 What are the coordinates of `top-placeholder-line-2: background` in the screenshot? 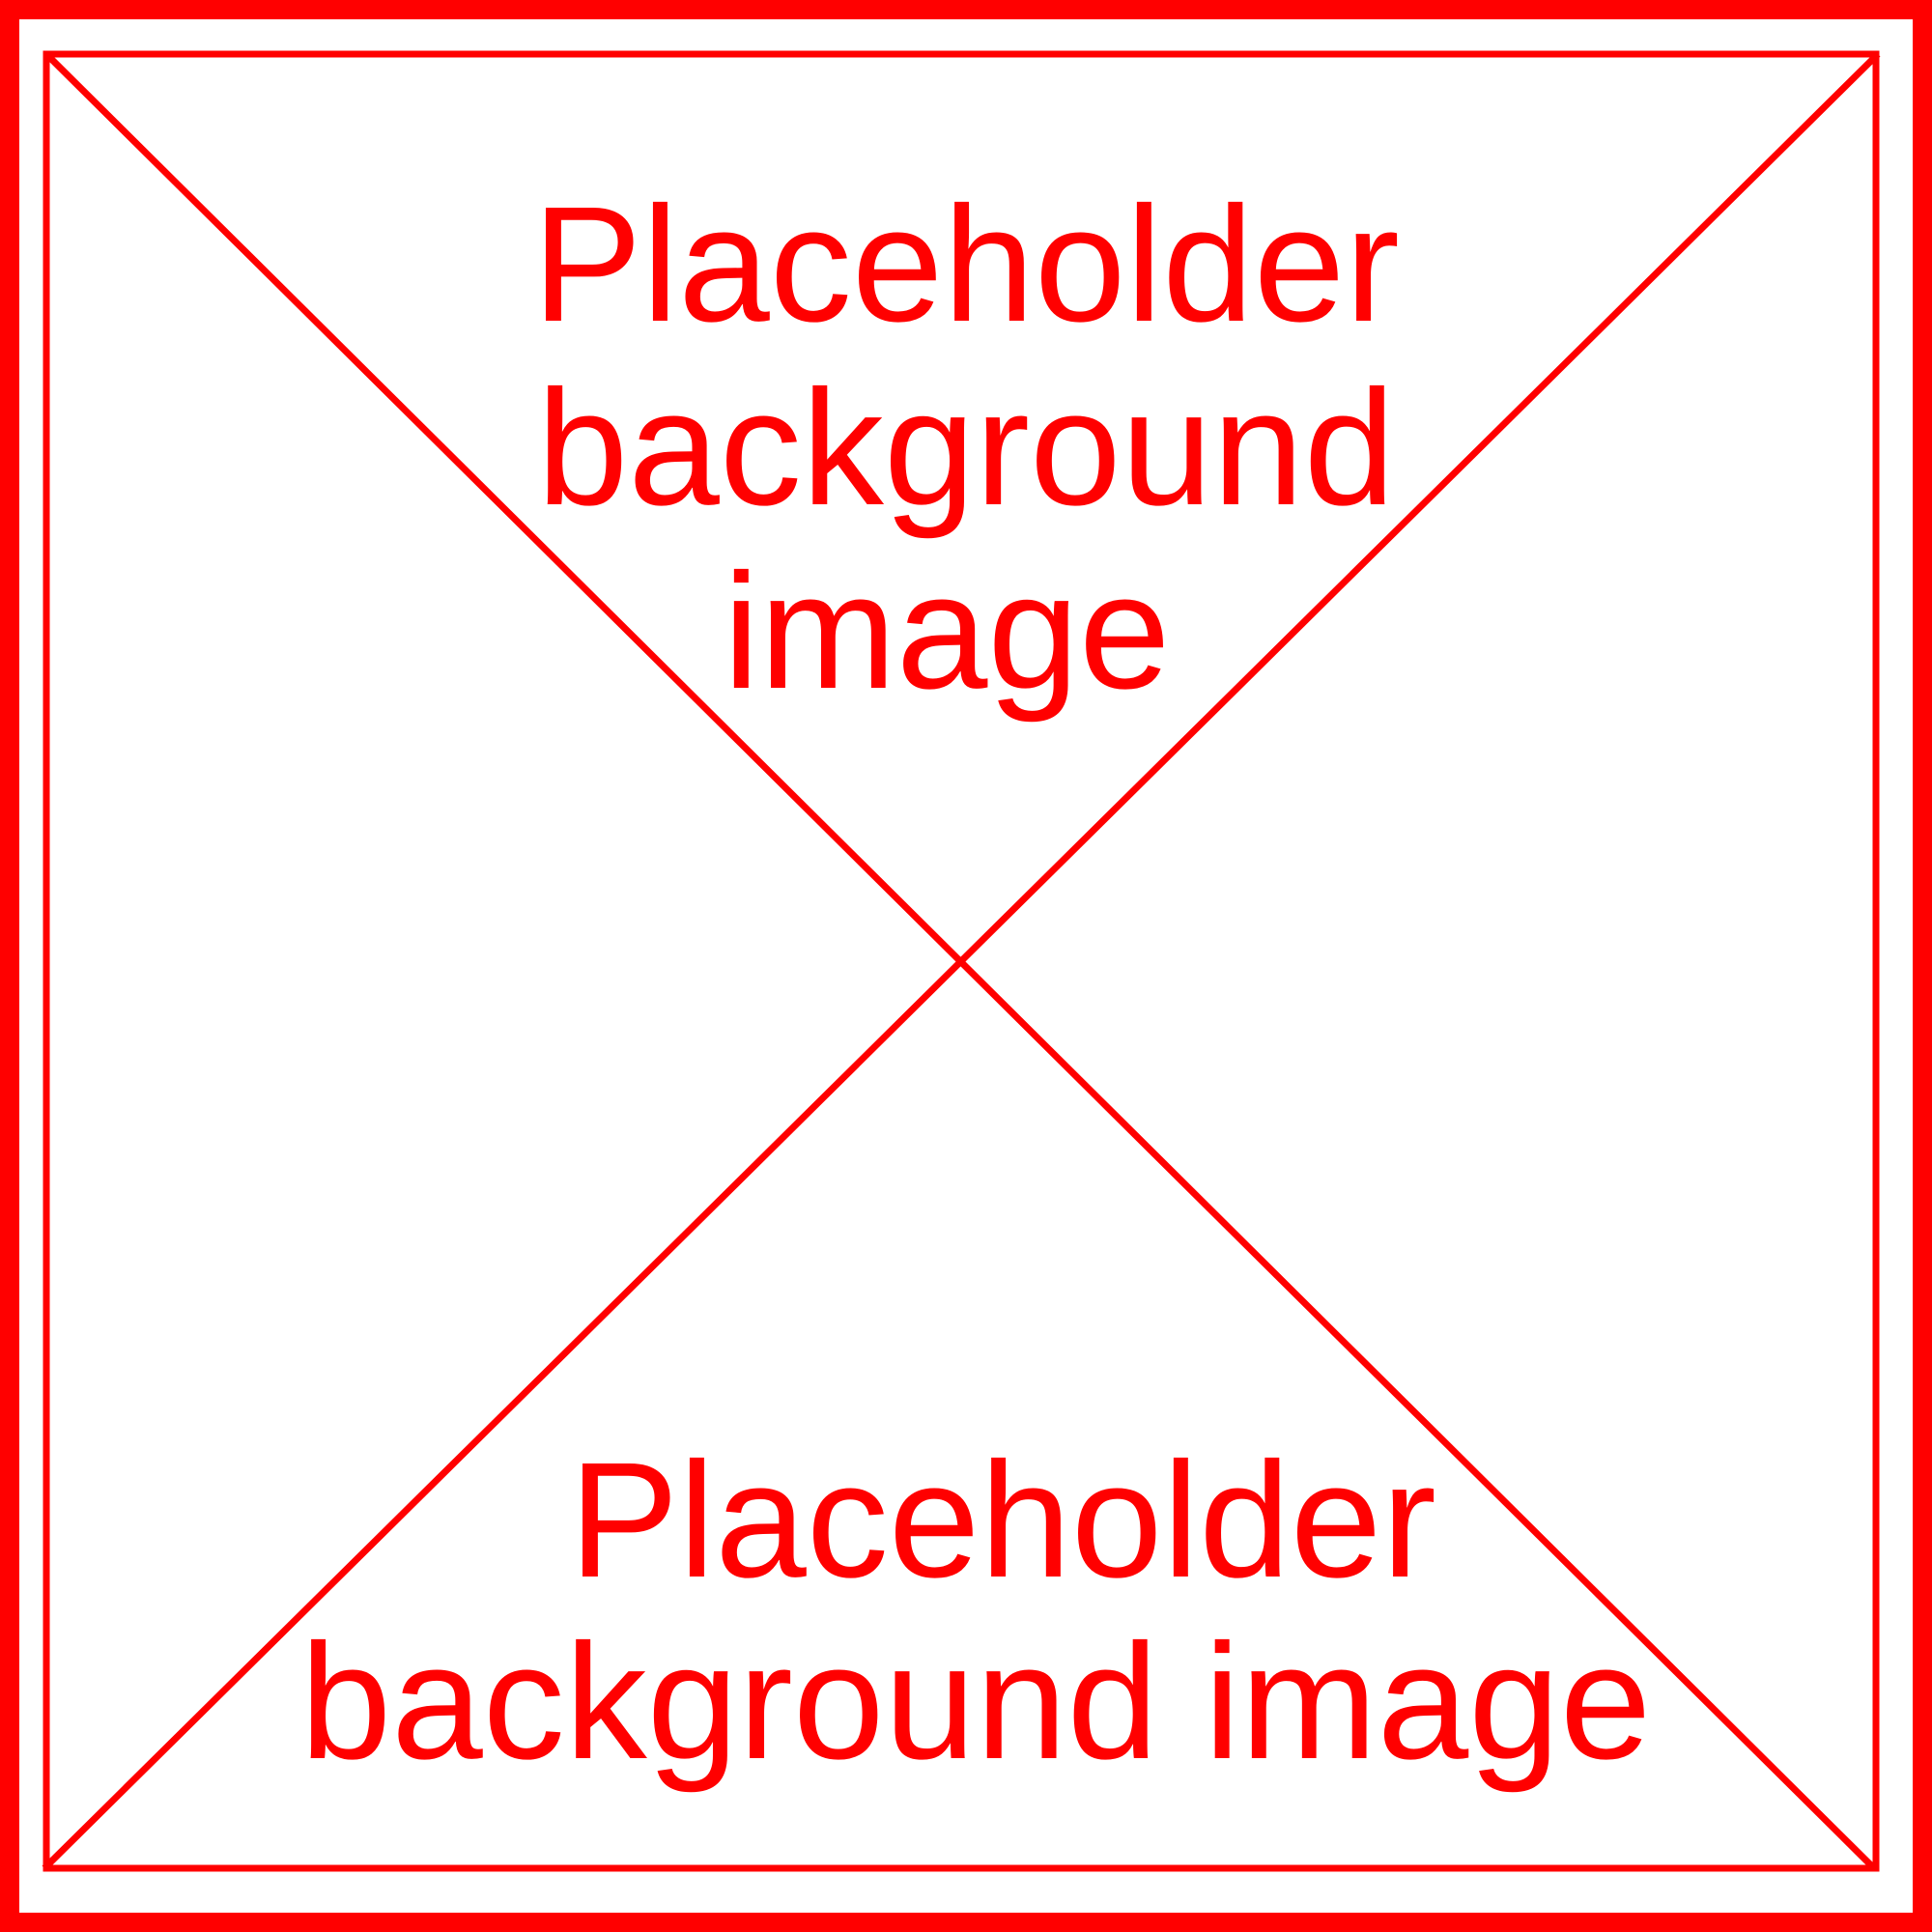 It's located at (966, 448).